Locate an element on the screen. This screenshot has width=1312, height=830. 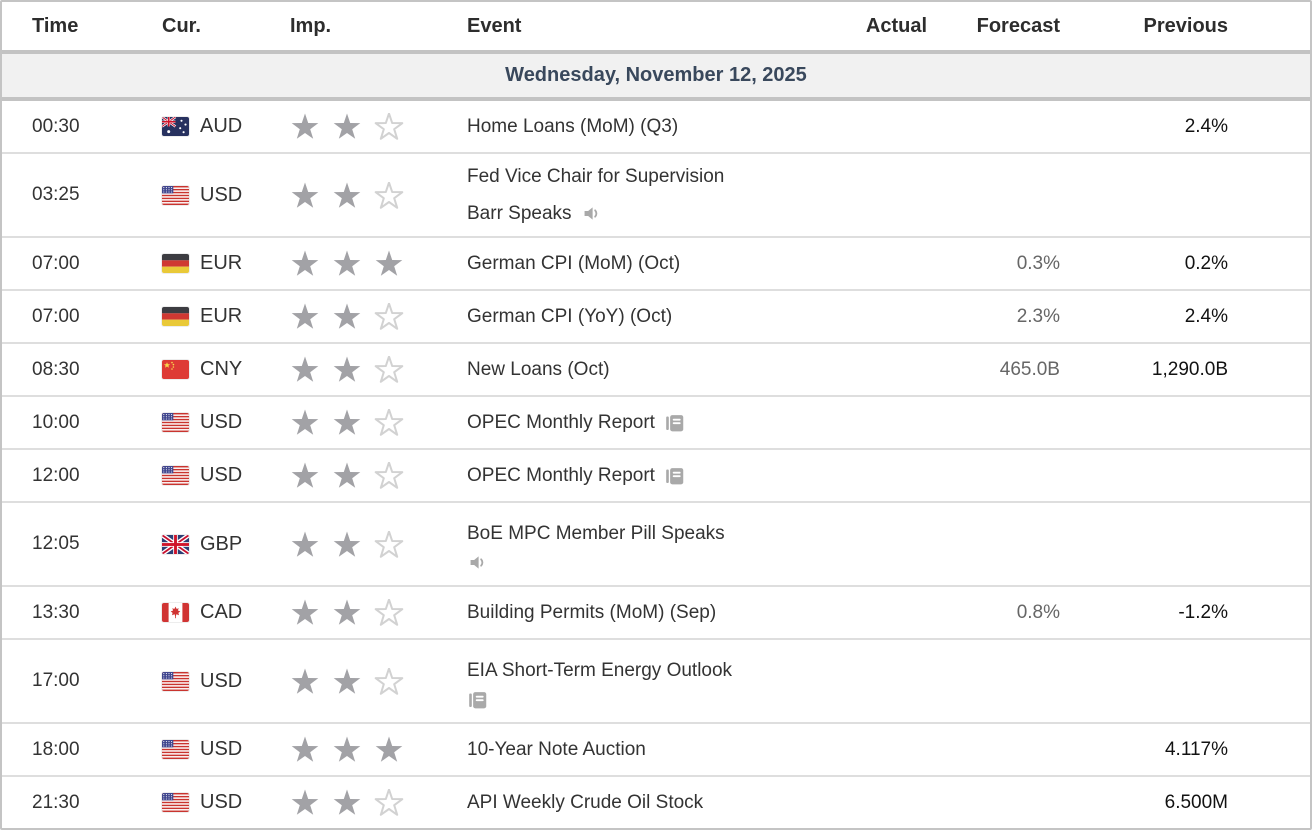
column-header-previous: Previous is located at coordinates (1185, 25).